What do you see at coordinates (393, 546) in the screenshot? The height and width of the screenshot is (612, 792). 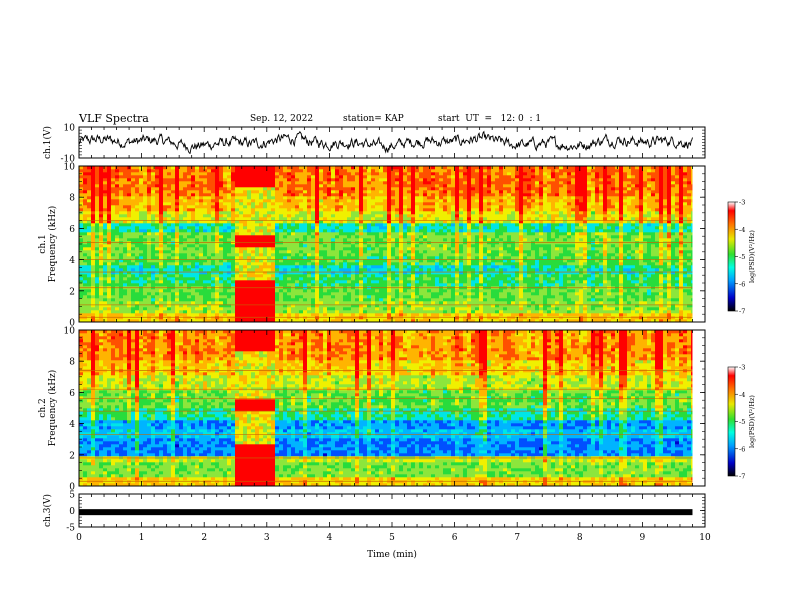 I see `time-axis: 0 1 2 3 4 5 6 7 8 9 10 Time (min)` at bounding box center [393, 546].